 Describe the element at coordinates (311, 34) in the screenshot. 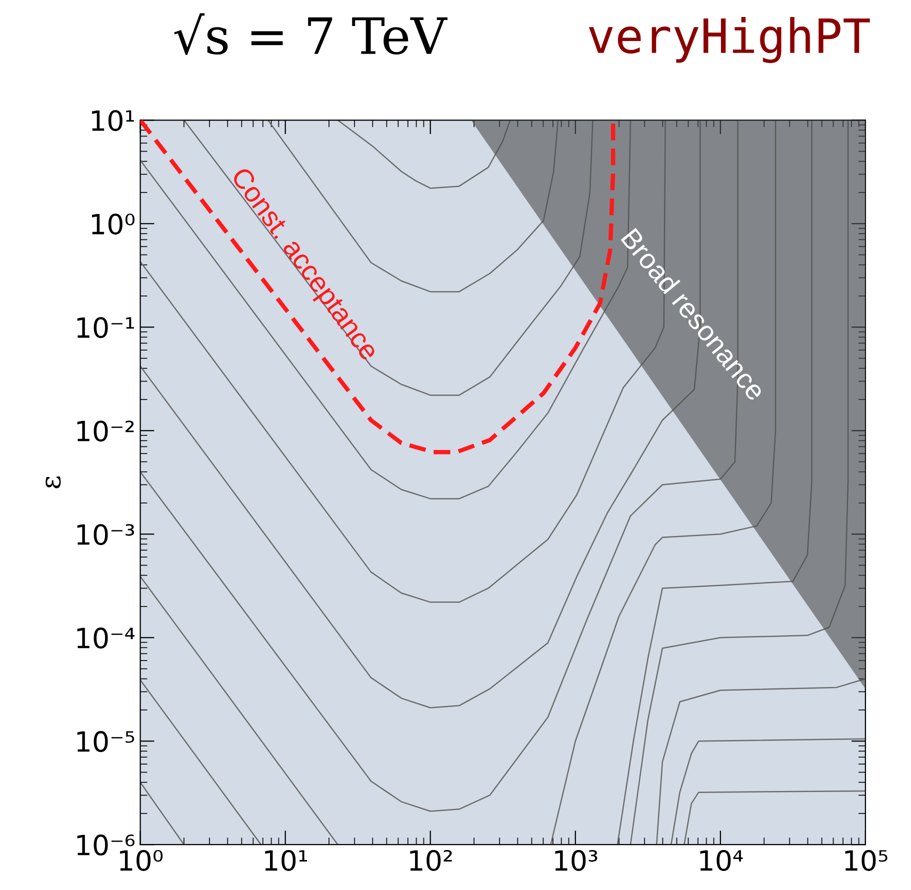

I see `chart-title: √s = 7 TeV` at that location.